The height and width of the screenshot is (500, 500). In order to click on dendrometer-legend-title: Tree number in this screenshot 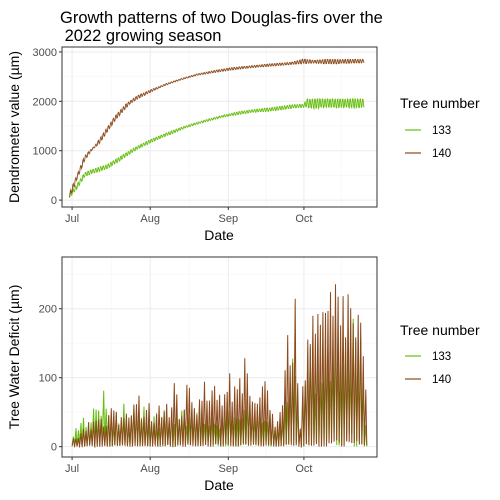, I will do `click(440, 103)`.